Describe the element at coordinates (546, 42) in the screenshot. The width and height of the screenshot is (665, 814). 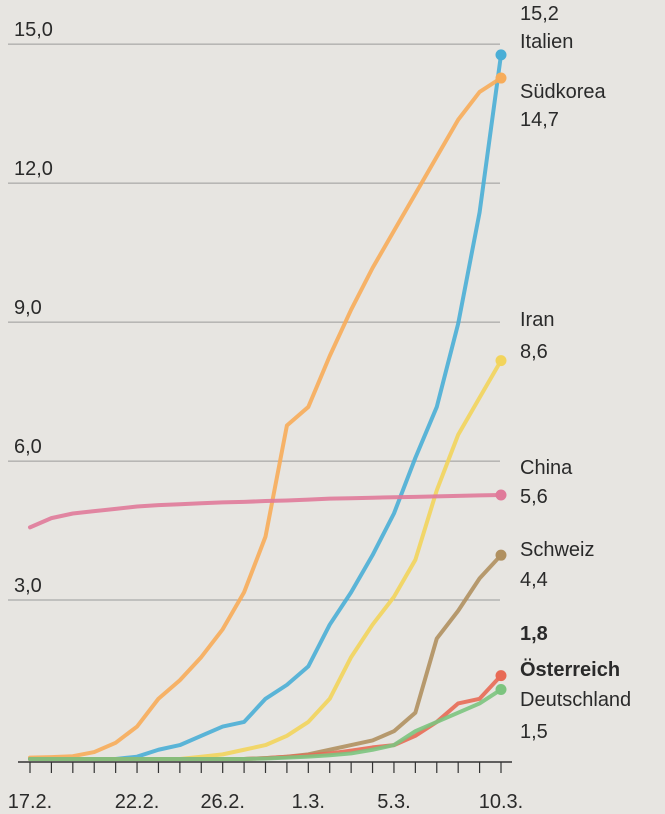
I see `legend-label: Italien` at that location.